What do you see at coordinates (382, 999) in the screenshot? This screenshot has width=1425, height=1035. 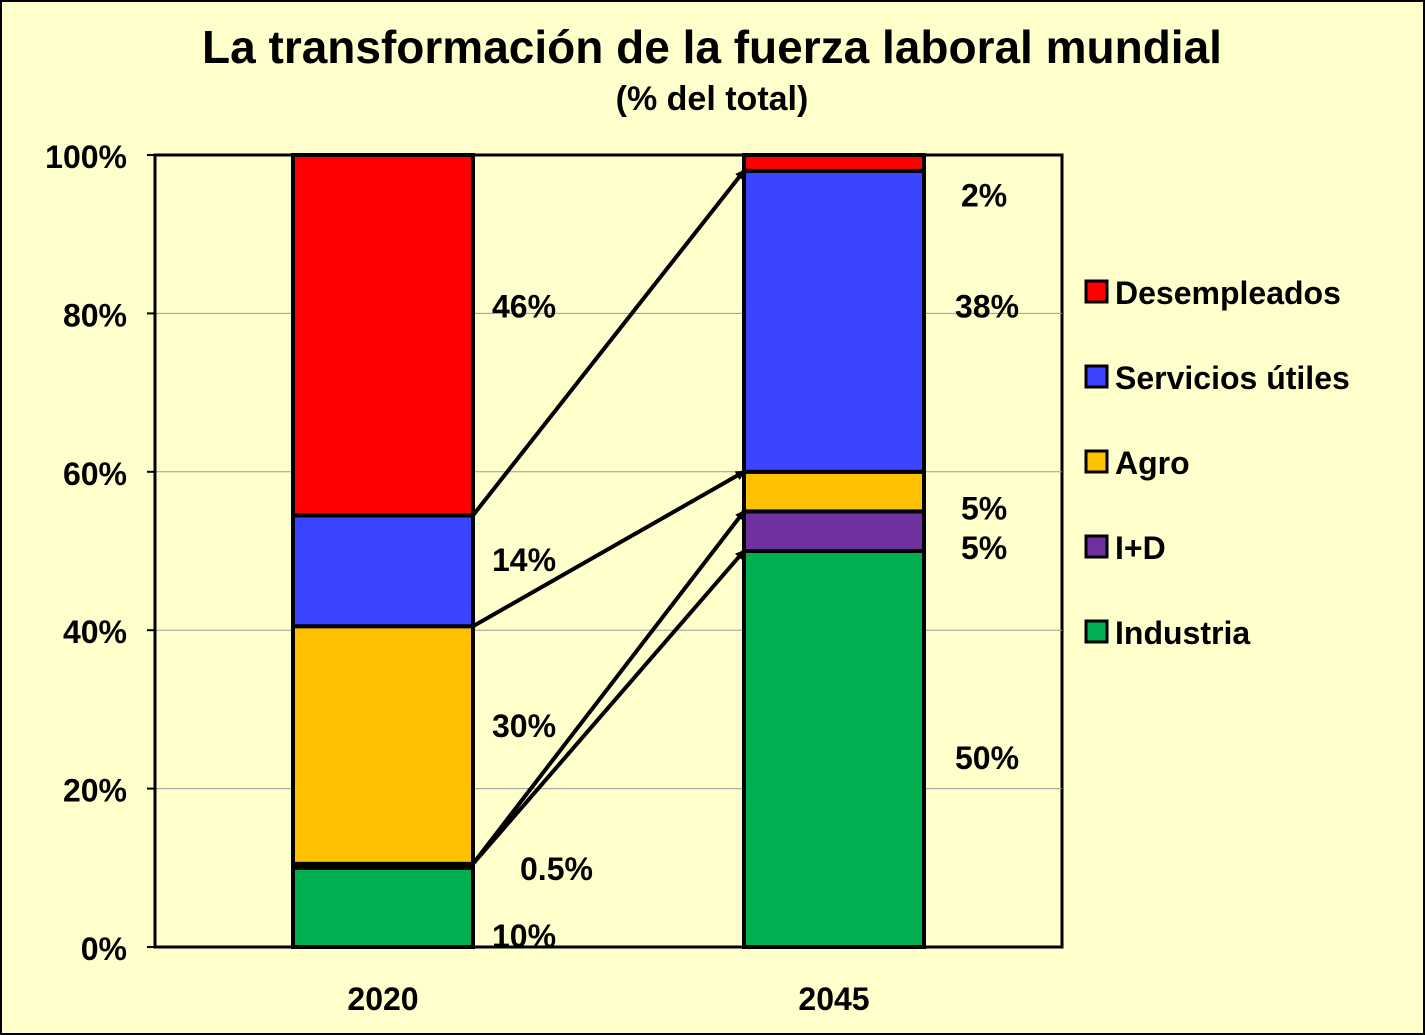 I see `x-tick-label-2020: 2020` at bounding box center [382, 999].